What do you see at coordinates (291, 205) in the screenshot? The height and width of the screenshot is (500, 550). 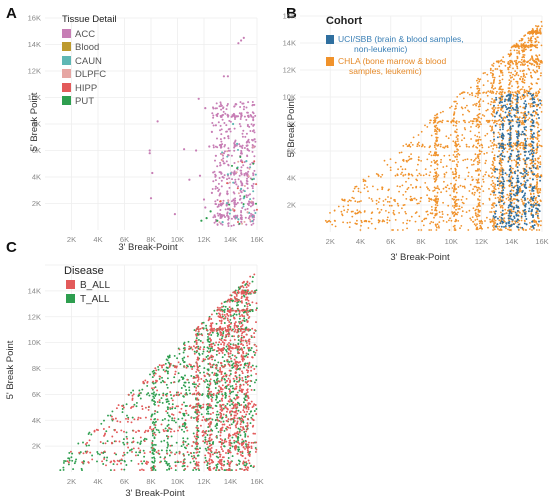 I see `y-tick-label: 2K` at bounding box center [291, 205].